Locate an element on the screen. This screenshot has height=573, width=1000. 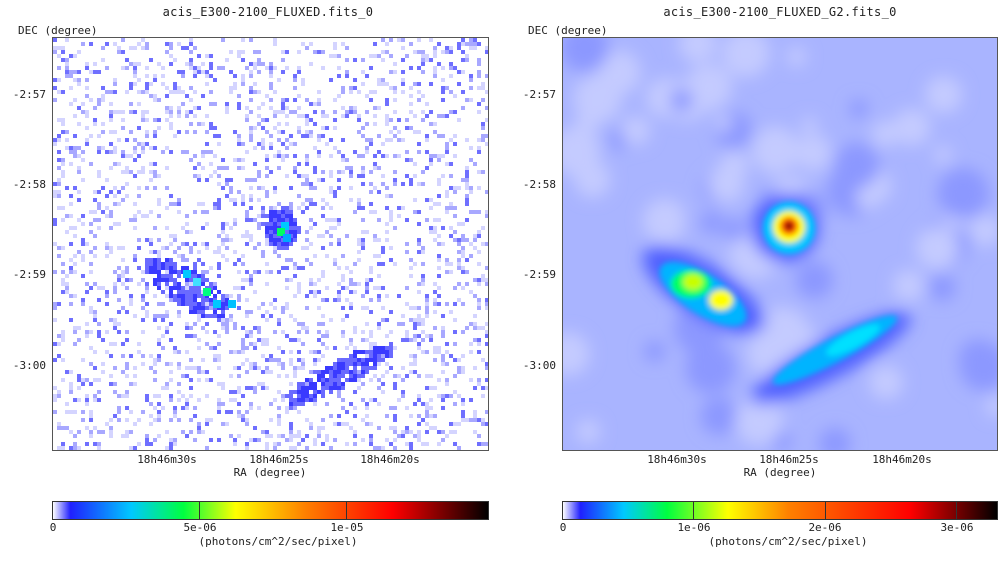
left-colorbar-tick: 1e-05 is located at coordinates (347, 527).